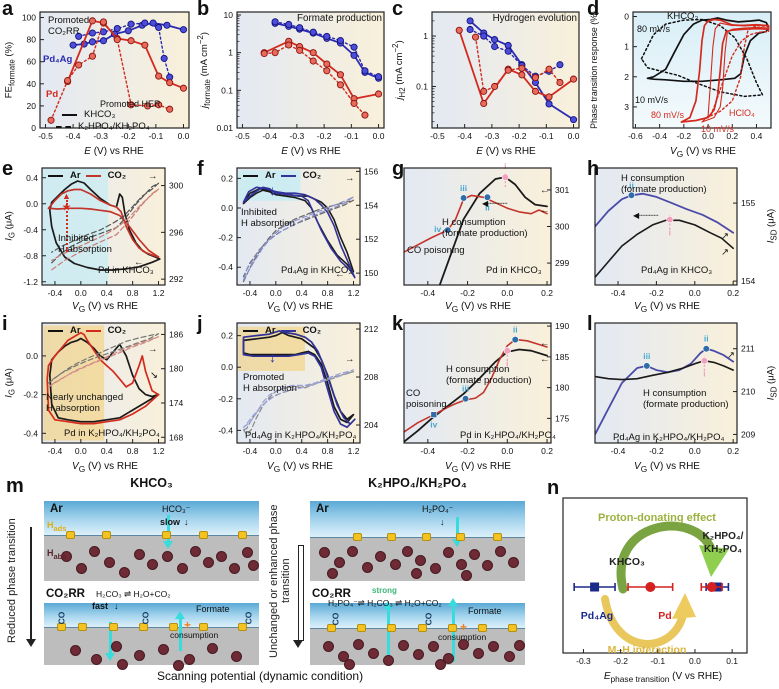 The width and height of the screenshot is (779, 689). What do you see at coordinates (12, 581) in the screenshot?
I see `left-side-label: Reduced phase transition` at bounding box center [12, 581].